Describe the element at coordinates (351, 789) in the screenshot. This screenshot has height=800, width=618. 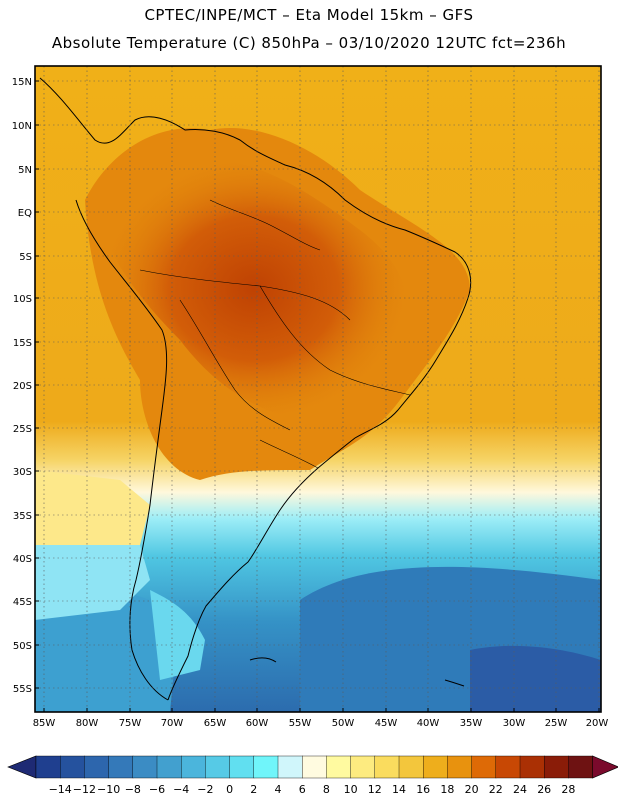
I see `colorbar-tick-label: 10` at that location.